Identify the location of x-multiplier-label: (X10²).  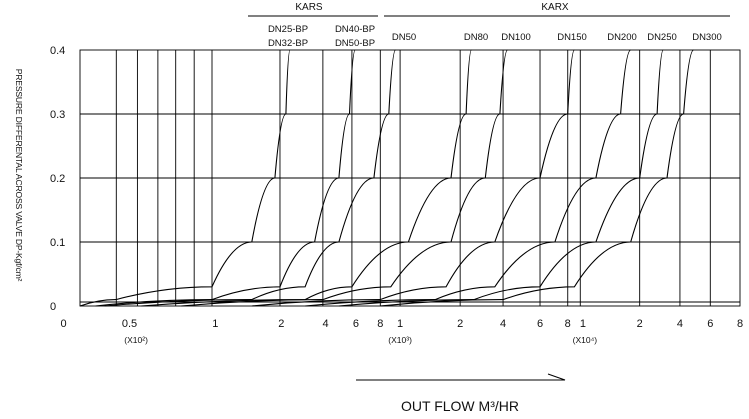
(136, 340).